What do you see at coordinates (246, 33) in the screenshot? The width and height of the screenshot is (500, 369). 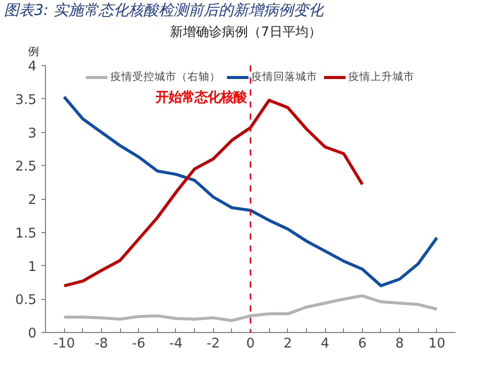 I see `chart-subtitle: 新增确诊病例（7日平均）` at bounding box center [246, 33].